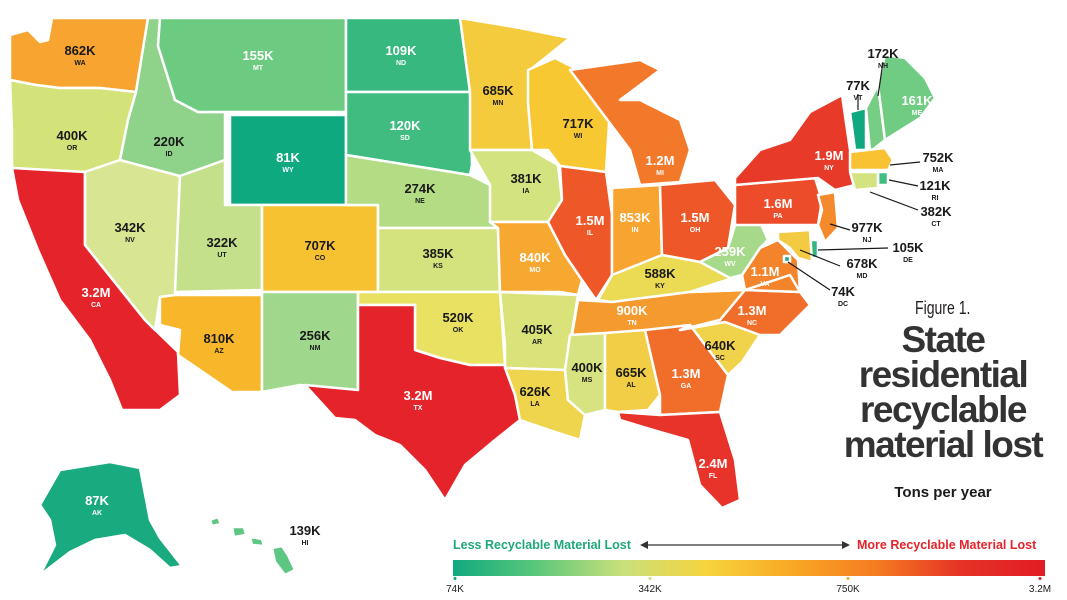  I want to click on state-abbr-il: IL, so click(590, 233).